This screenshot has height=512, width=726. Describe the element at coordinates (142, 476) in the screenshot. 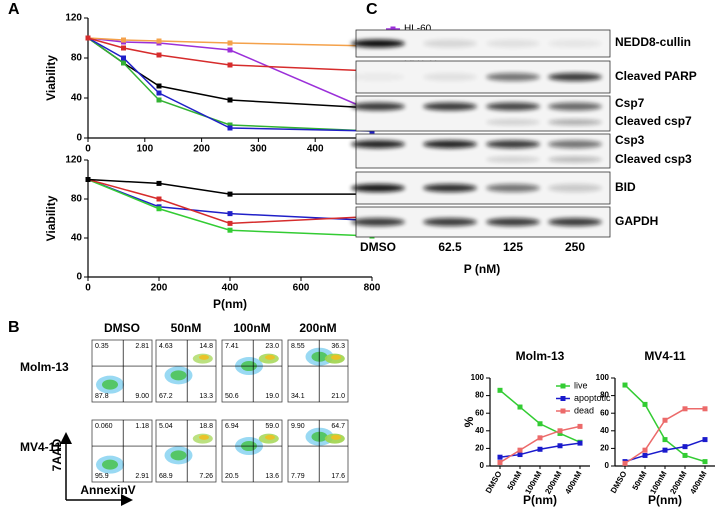

I see `quadrant-value: 2.91` at that location.